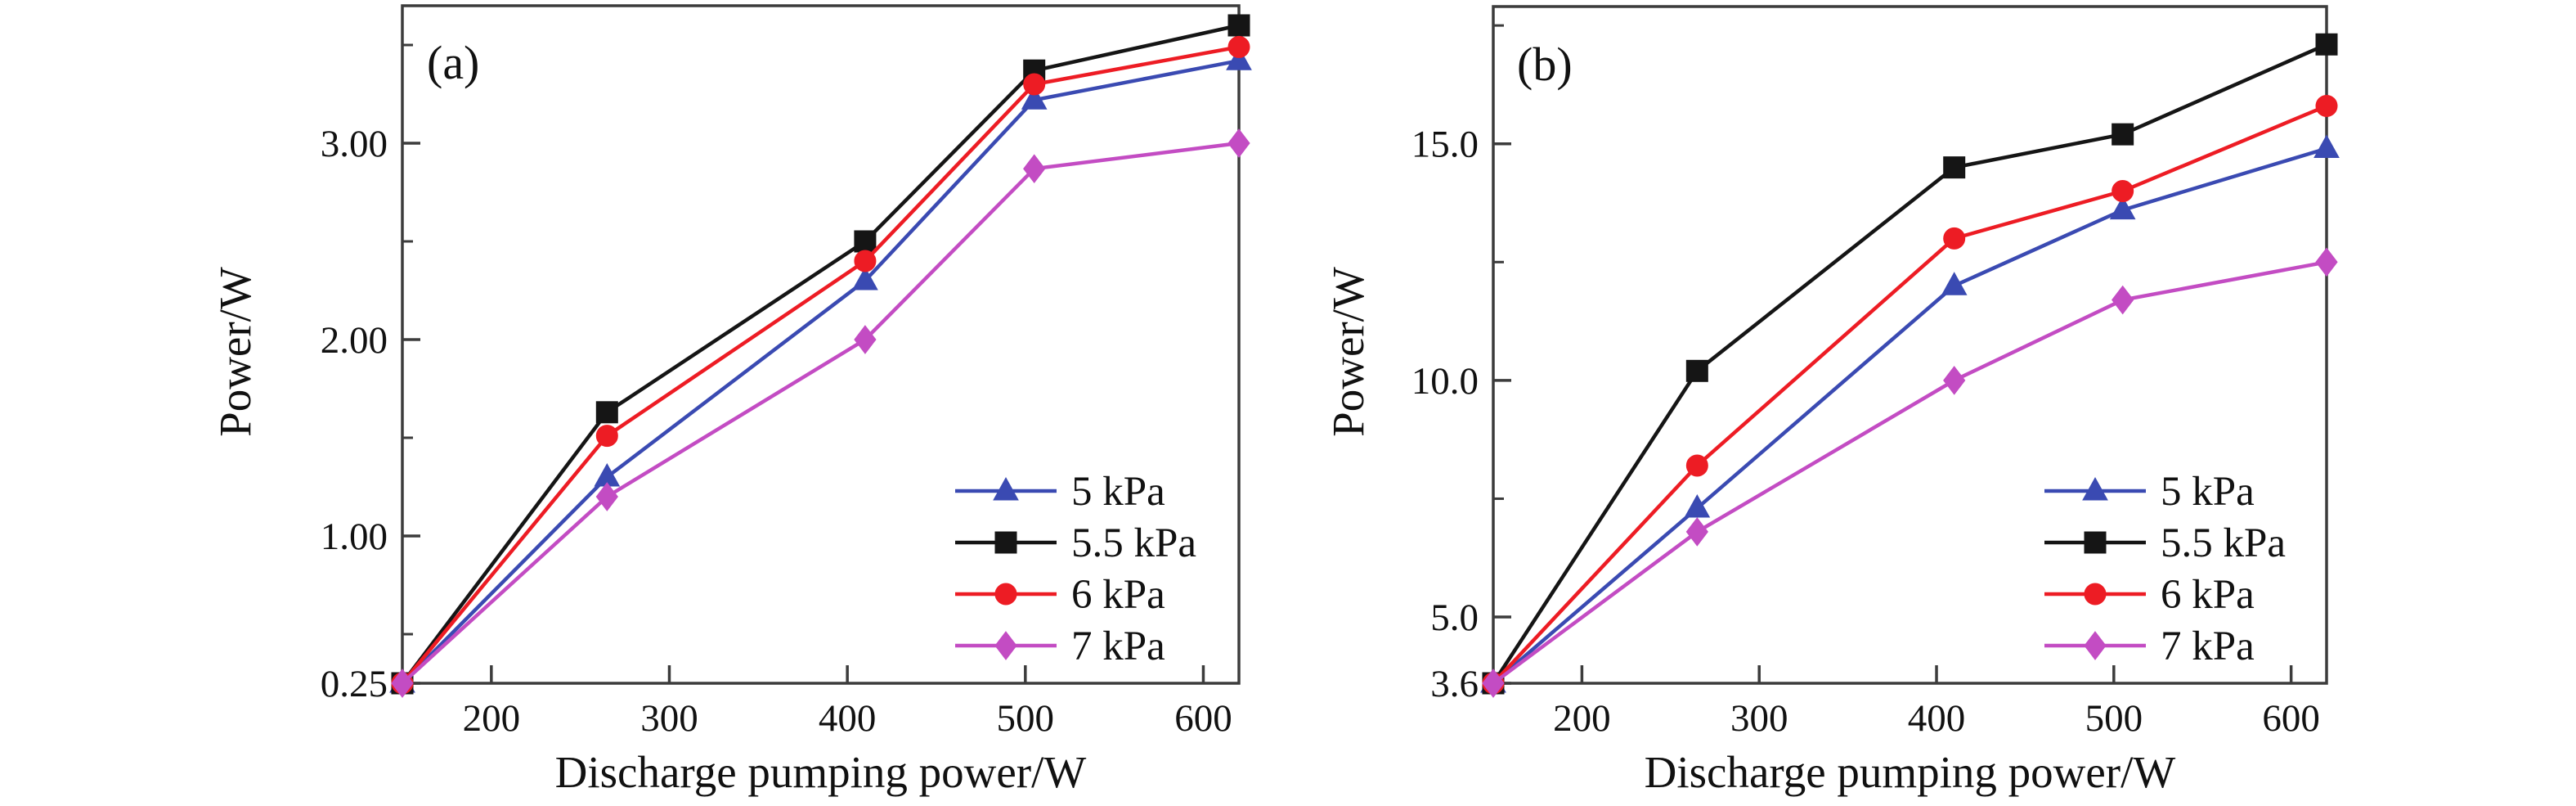 This screenshot has height=806, width=2576. What do you see at coordinates (354, 537) in the screenshot?
I see `y-tick-label-1: 1.00` at bounding box center [354, 537].